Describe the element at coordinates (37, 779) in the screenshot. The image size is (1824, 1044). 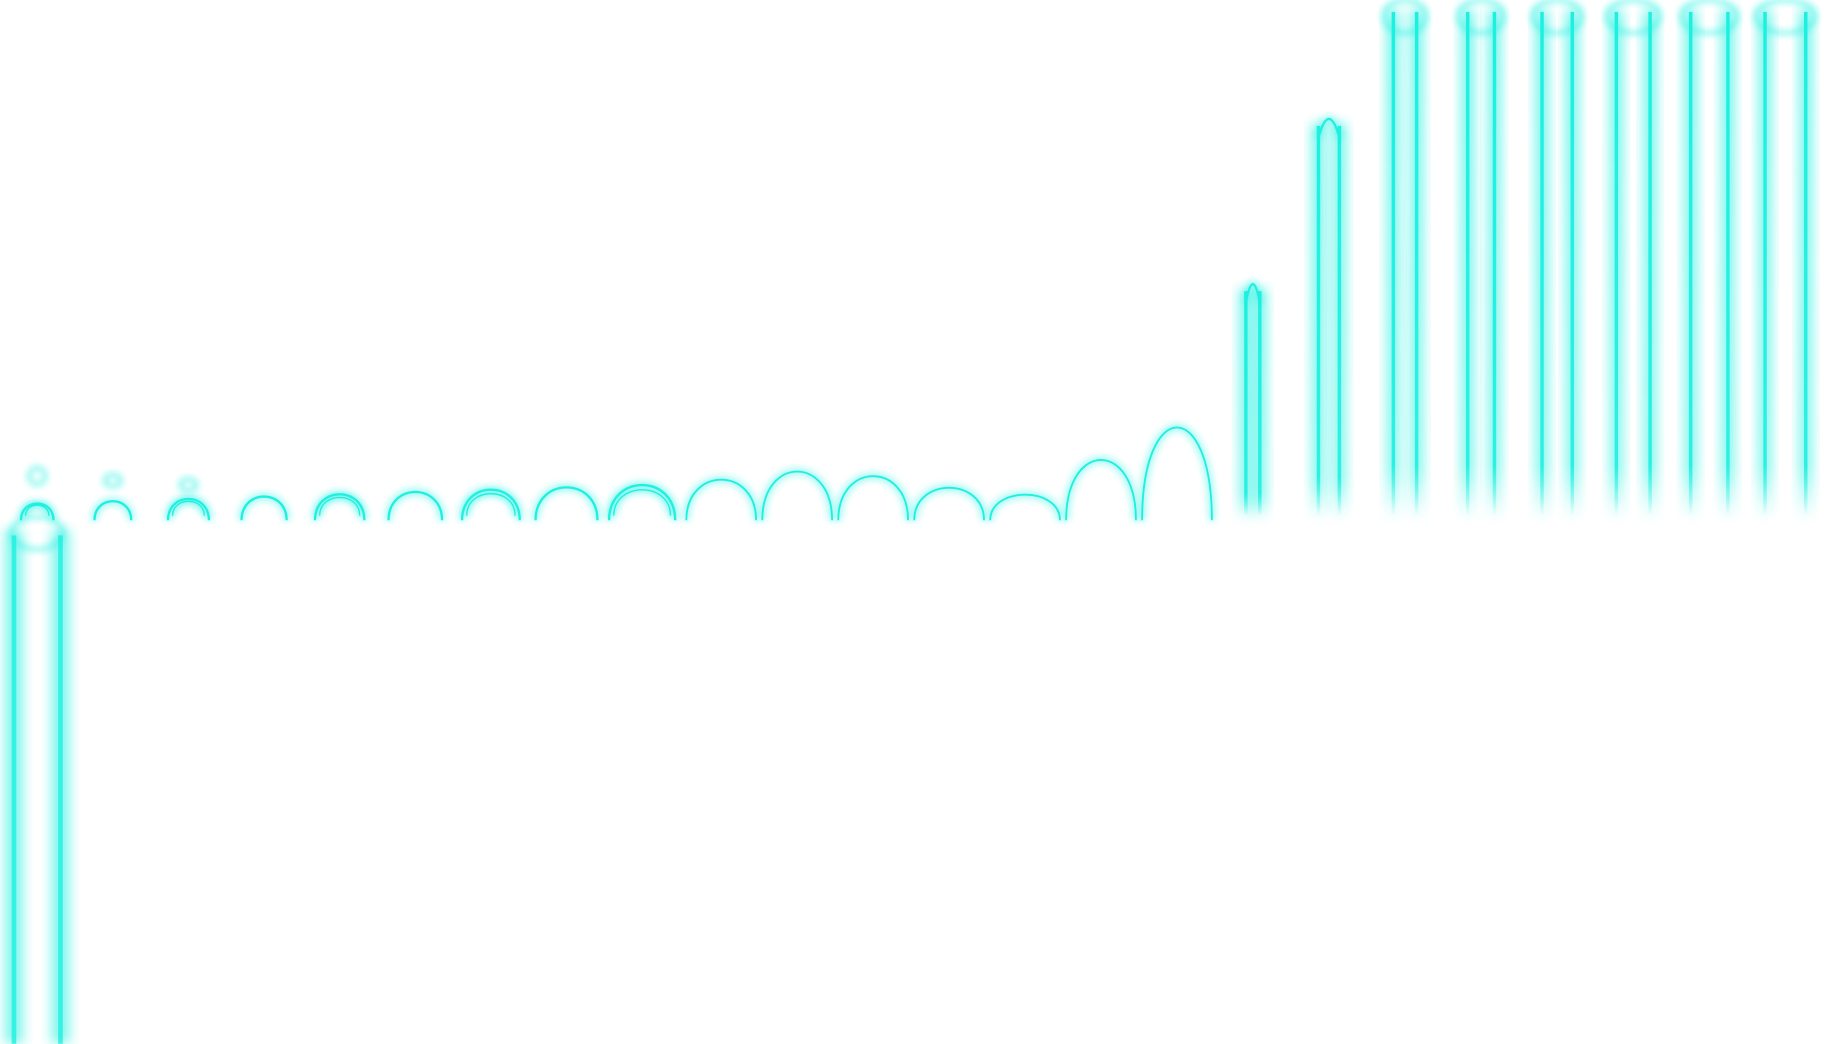
I see `tall-column-frame` at that location.